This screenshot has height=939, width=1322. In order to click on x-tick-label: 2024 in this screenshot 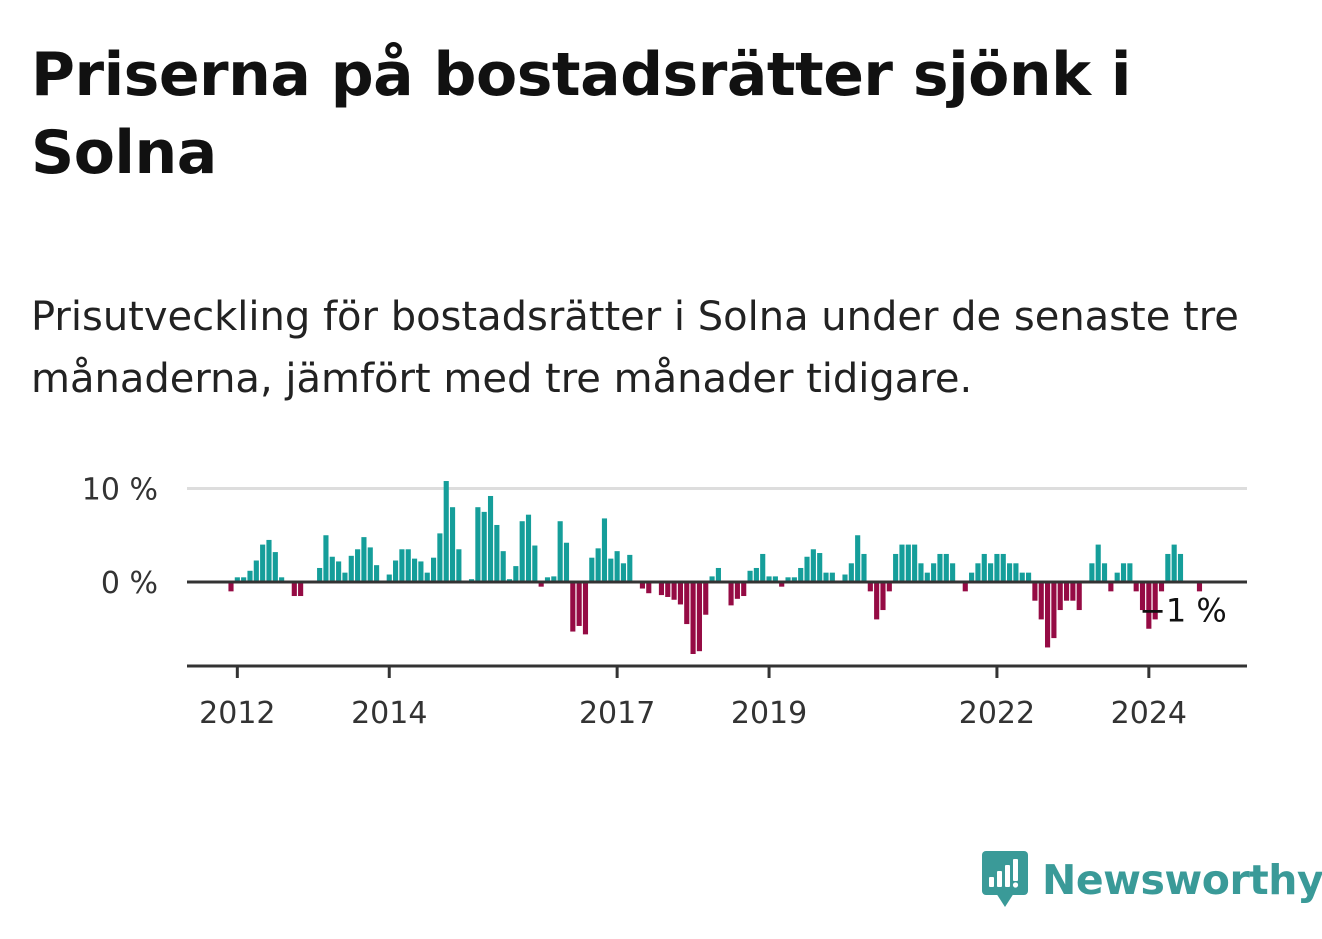, I will do `click(1149, 713)`.